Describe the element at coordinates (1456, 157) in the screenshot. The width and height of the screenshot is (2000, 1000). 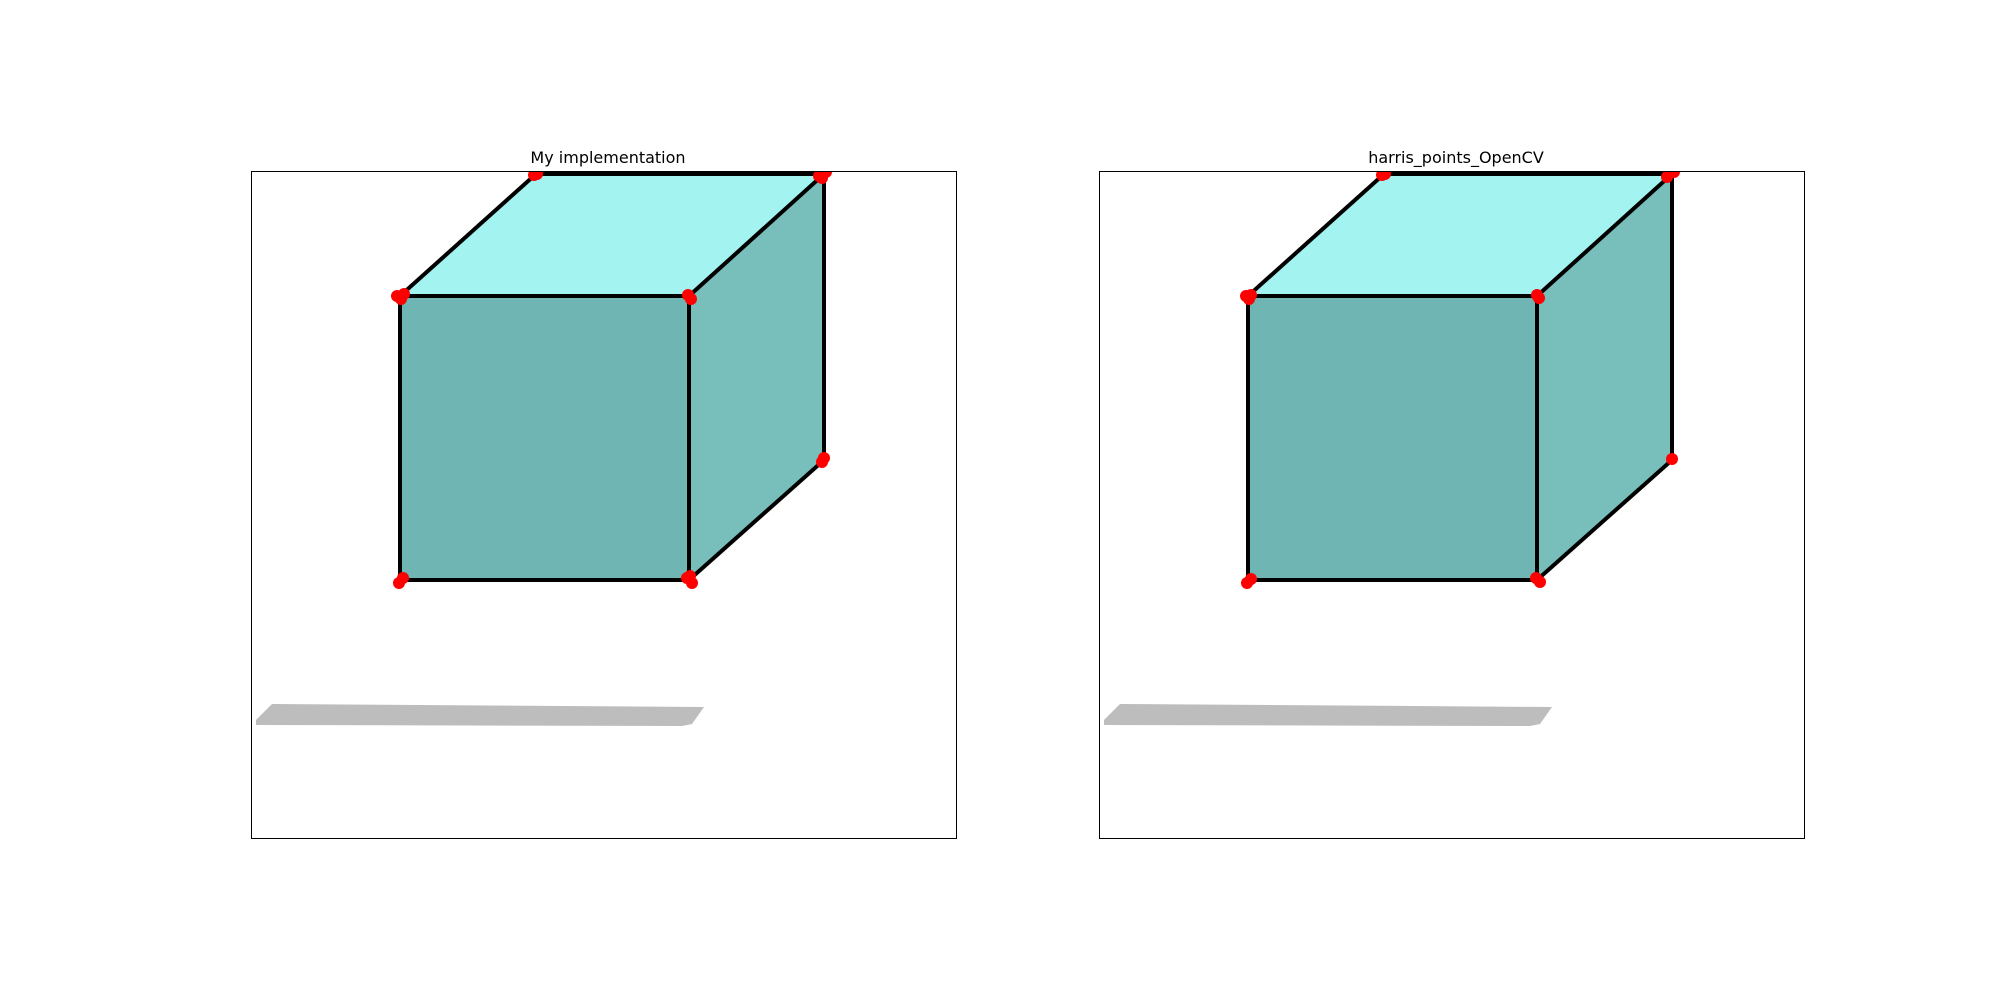
I see `panel-title: harris_points_OpenCV` at that location.